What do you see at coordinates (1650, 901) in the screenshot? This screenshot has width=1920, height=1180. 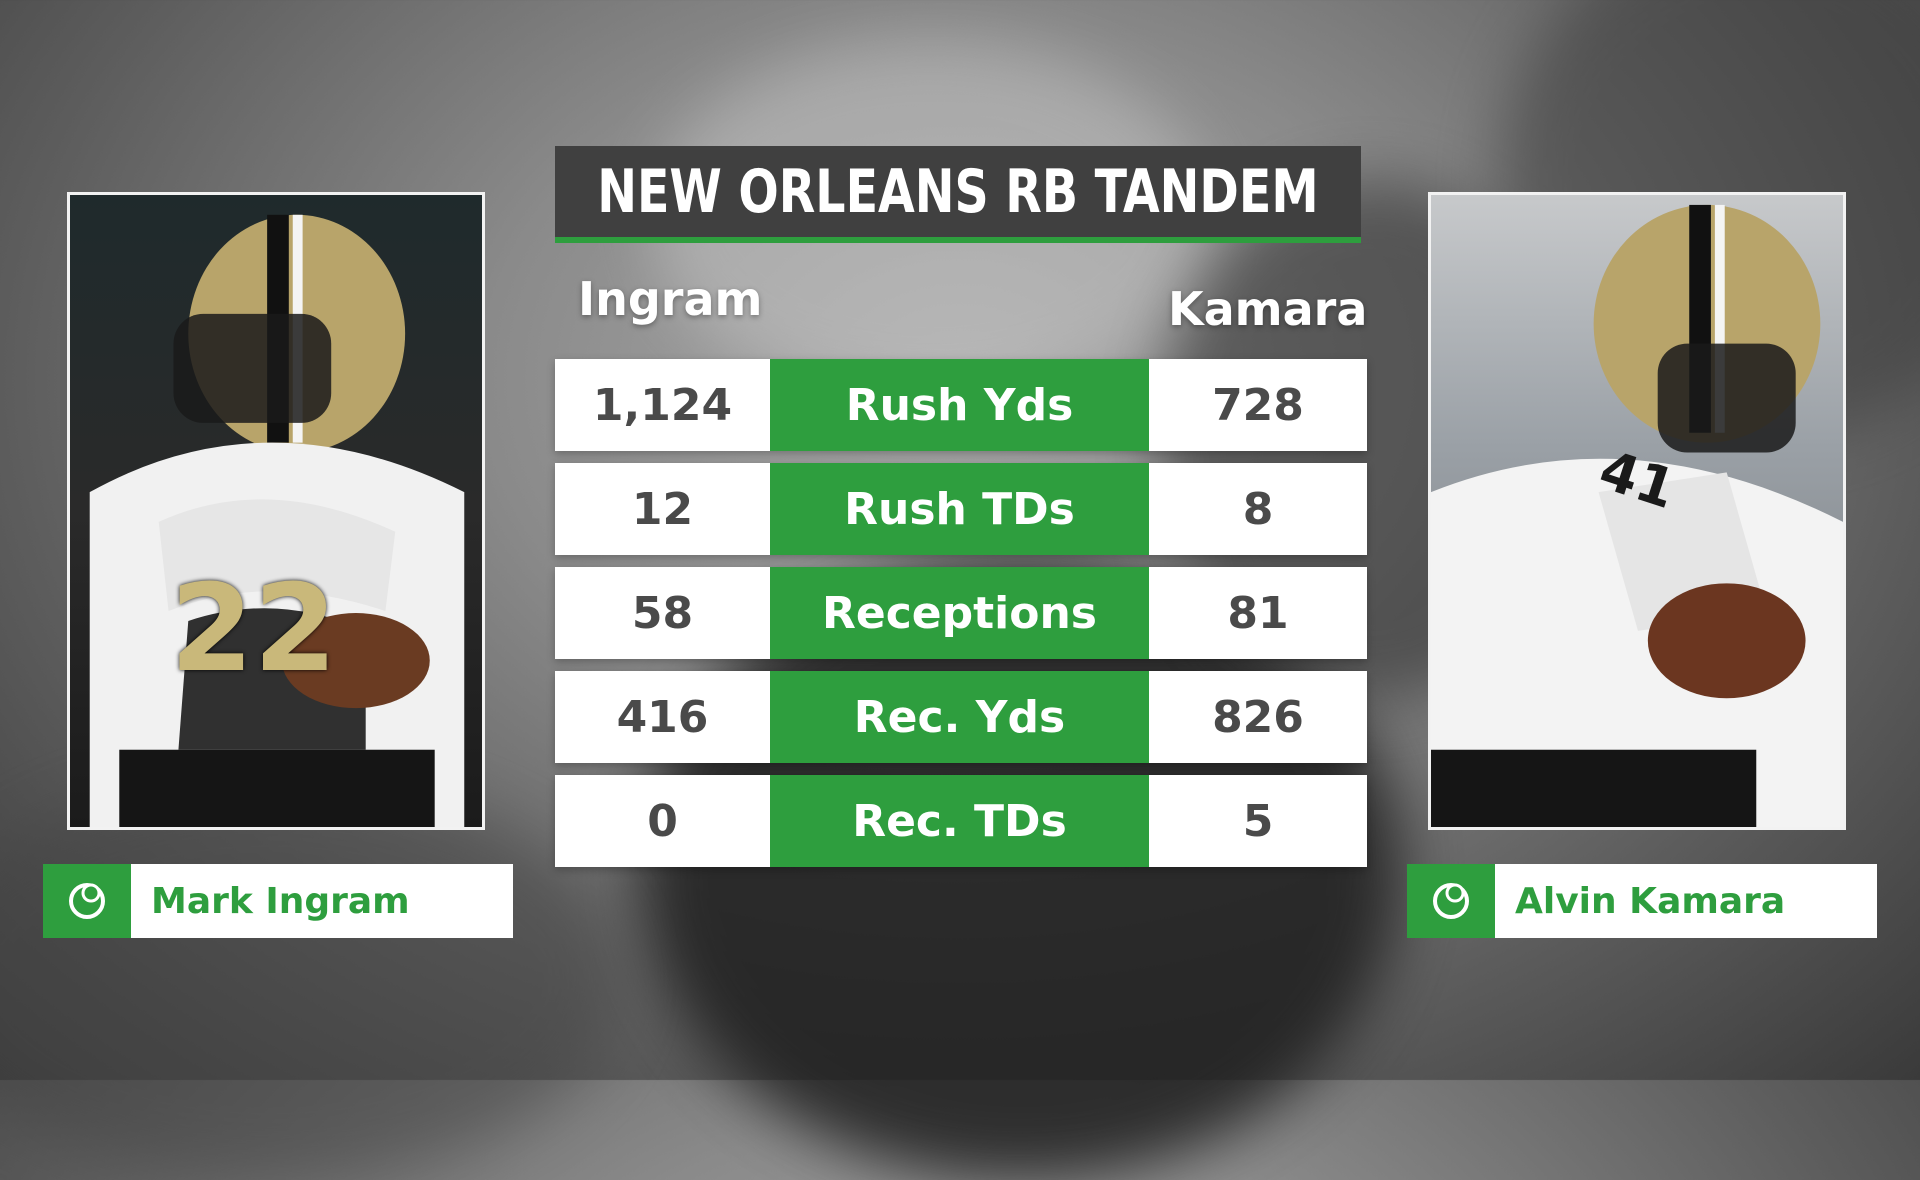 I see `player-name-right: Alvin Kamara` at bounding box center [1650, 901].